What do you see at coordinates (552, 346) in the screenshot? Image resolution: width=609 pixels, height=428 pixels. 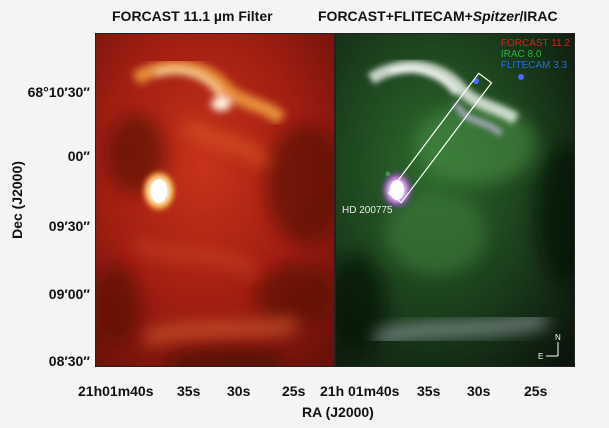 I see `compass-icon: N E` at bounding box center [552, 346].